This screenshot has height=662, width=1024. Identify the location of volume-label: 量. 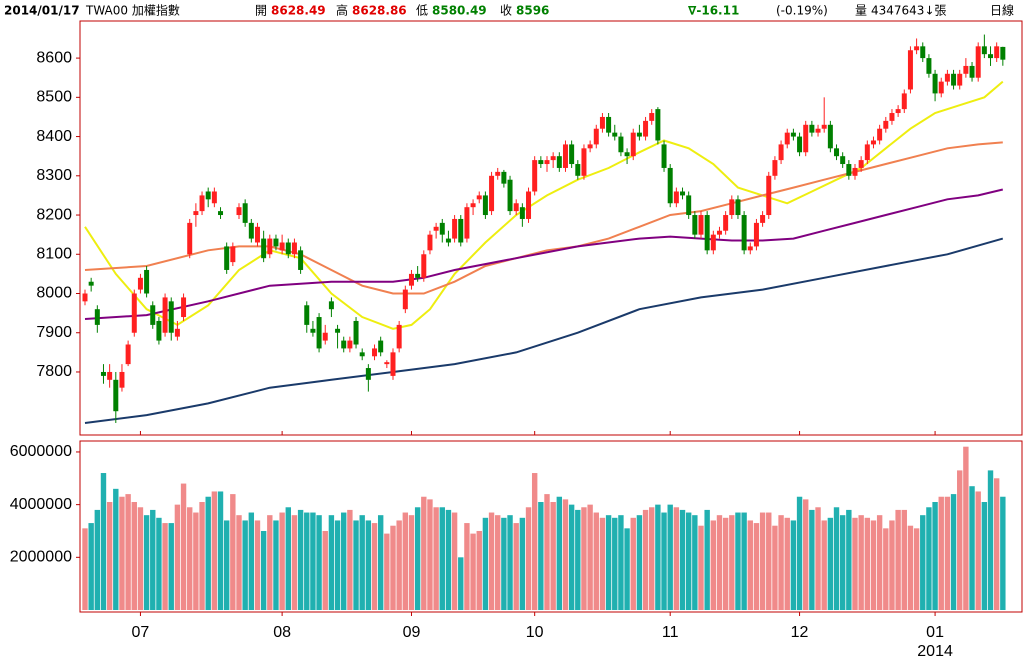
(861, 11).